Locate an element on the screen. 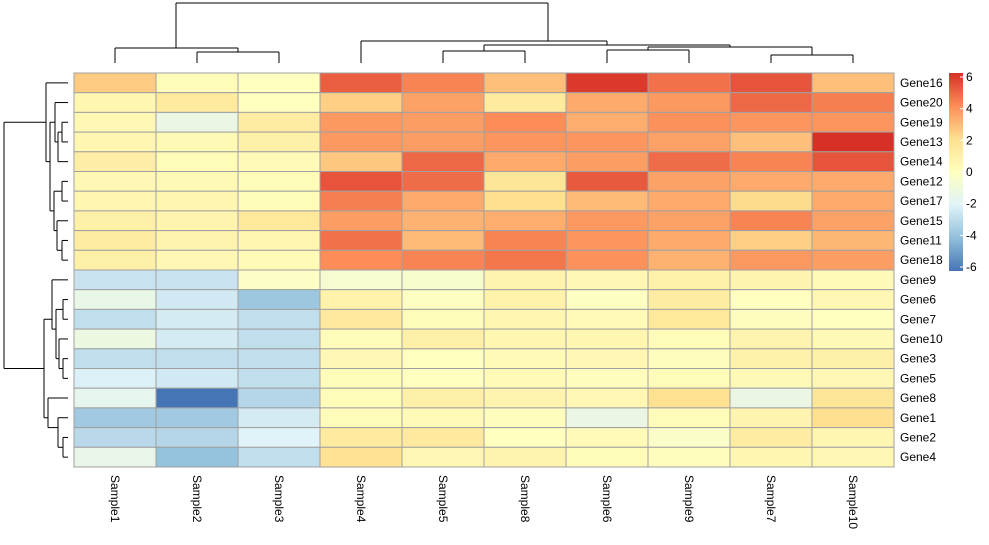  legend-color-bar is located at coordinates (956, 172).